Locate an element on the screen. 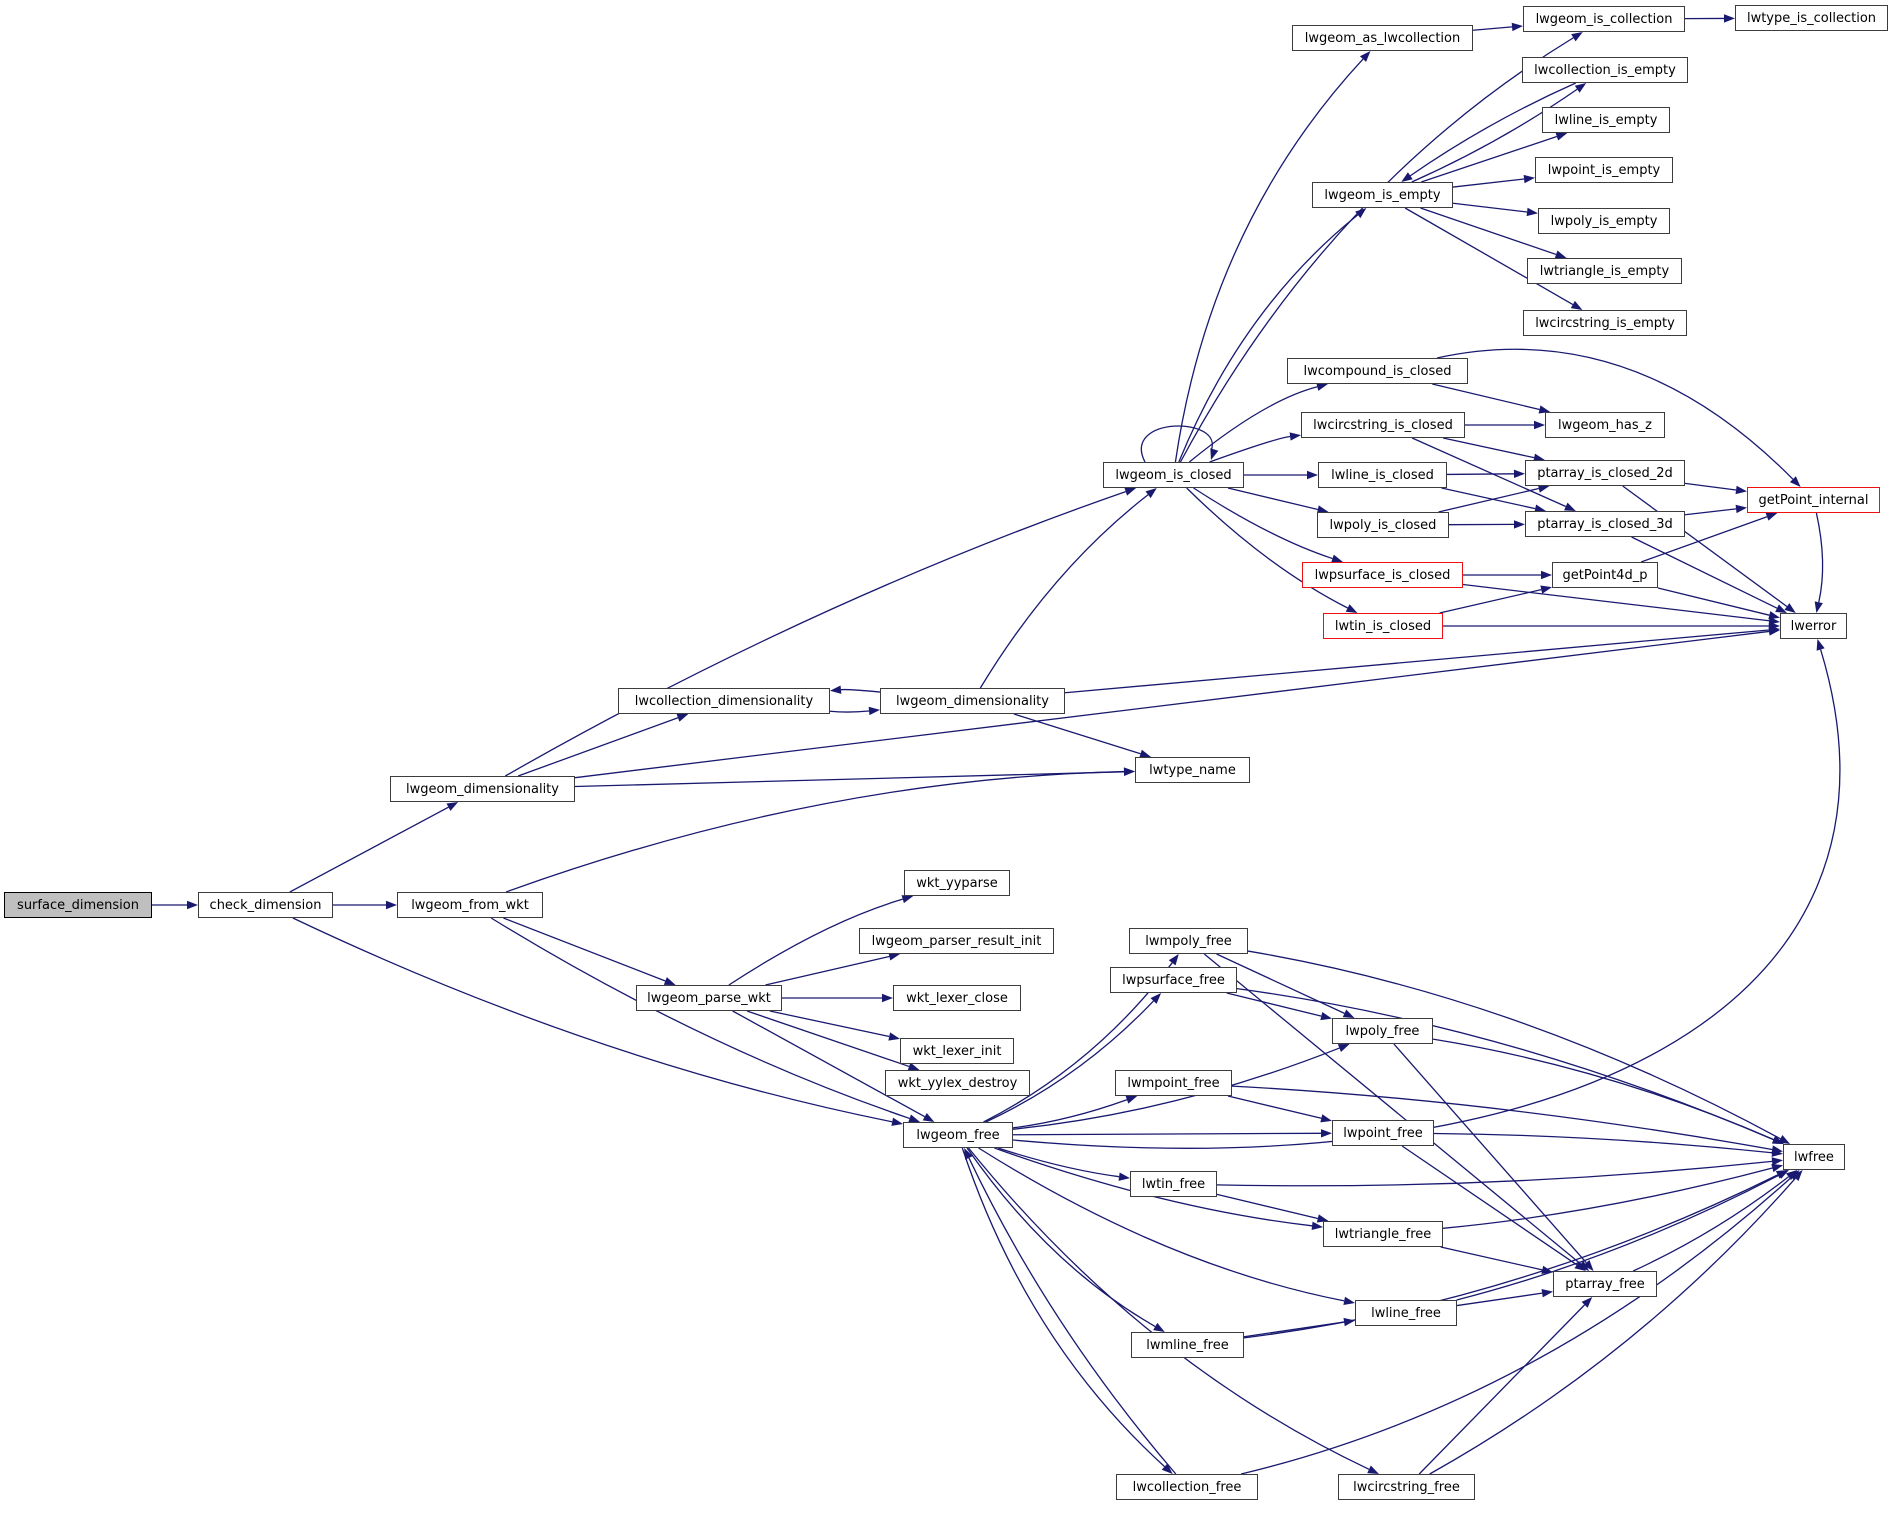 This screenshot has height=1514, width=1896. graph-node-wkt_yylex_destroy: wkt_yylex_destroy is located at coordinates (957, 1083).